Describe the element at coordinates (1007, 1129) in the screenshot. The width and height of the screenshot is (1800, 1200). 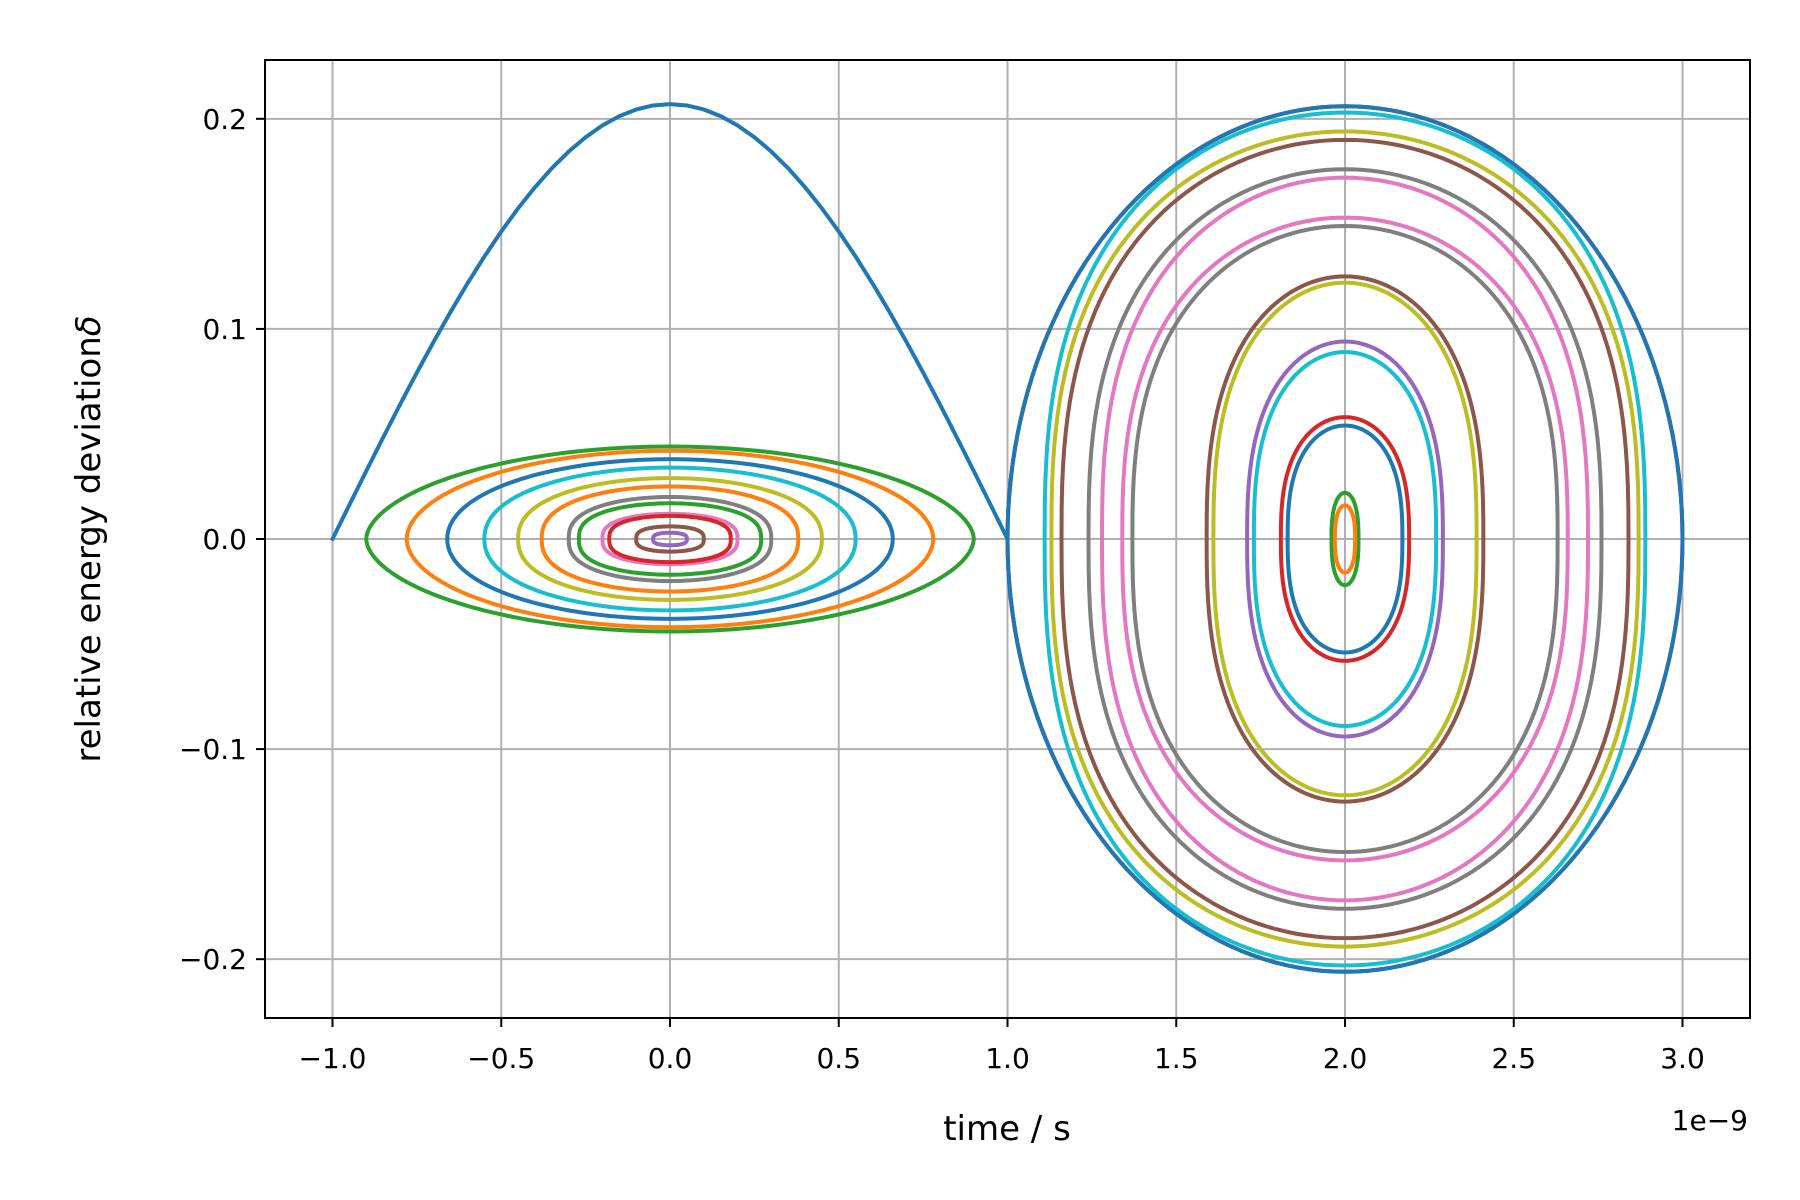
I see `x-axis-label: time / s` at that location.